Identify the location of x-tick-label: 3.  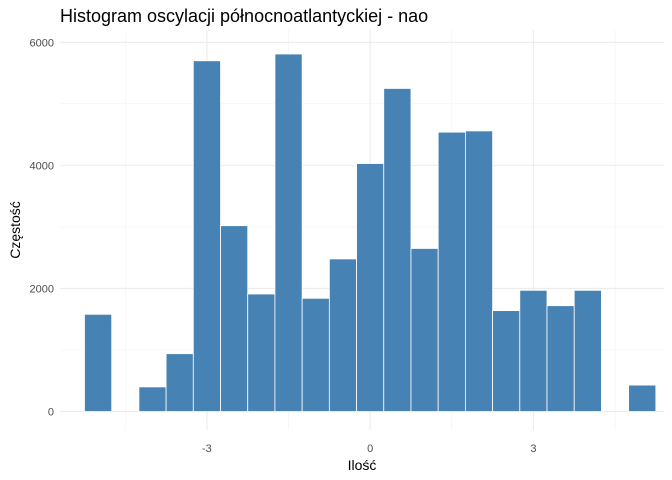
(533, 449).